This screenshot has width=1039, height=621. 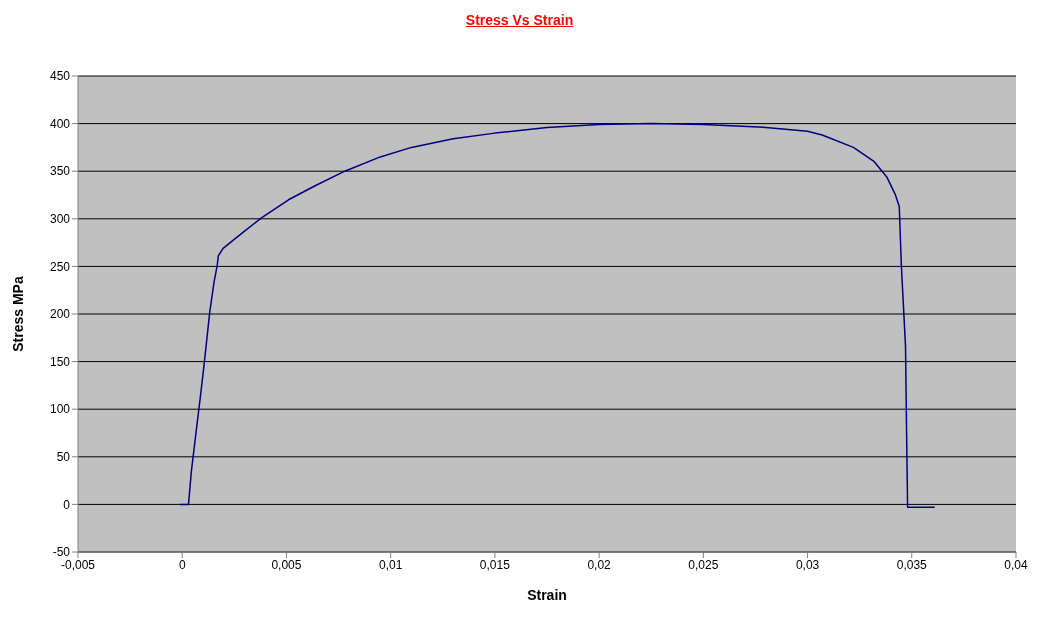 I want to click on y-tick-label: 150, so click(x=60, y=361).